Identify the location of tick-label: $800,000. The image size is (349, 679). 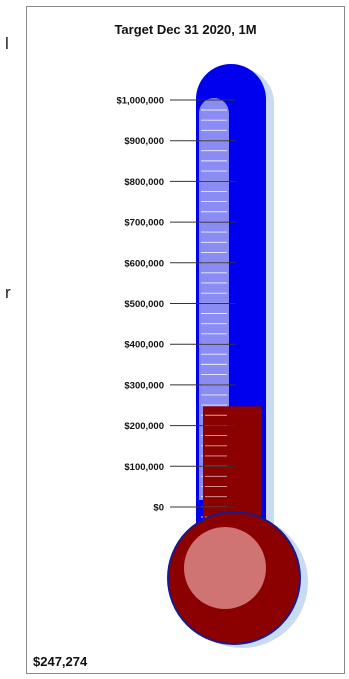
(144, 182).